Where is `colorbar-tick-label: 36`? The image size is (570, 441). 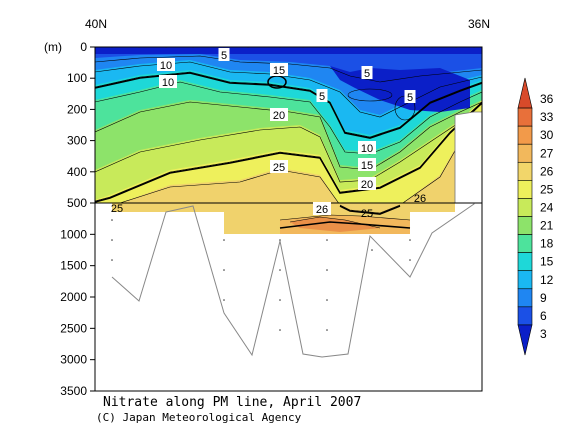
colorbar-tick-label: 36 is located at coordinates (547, 99).